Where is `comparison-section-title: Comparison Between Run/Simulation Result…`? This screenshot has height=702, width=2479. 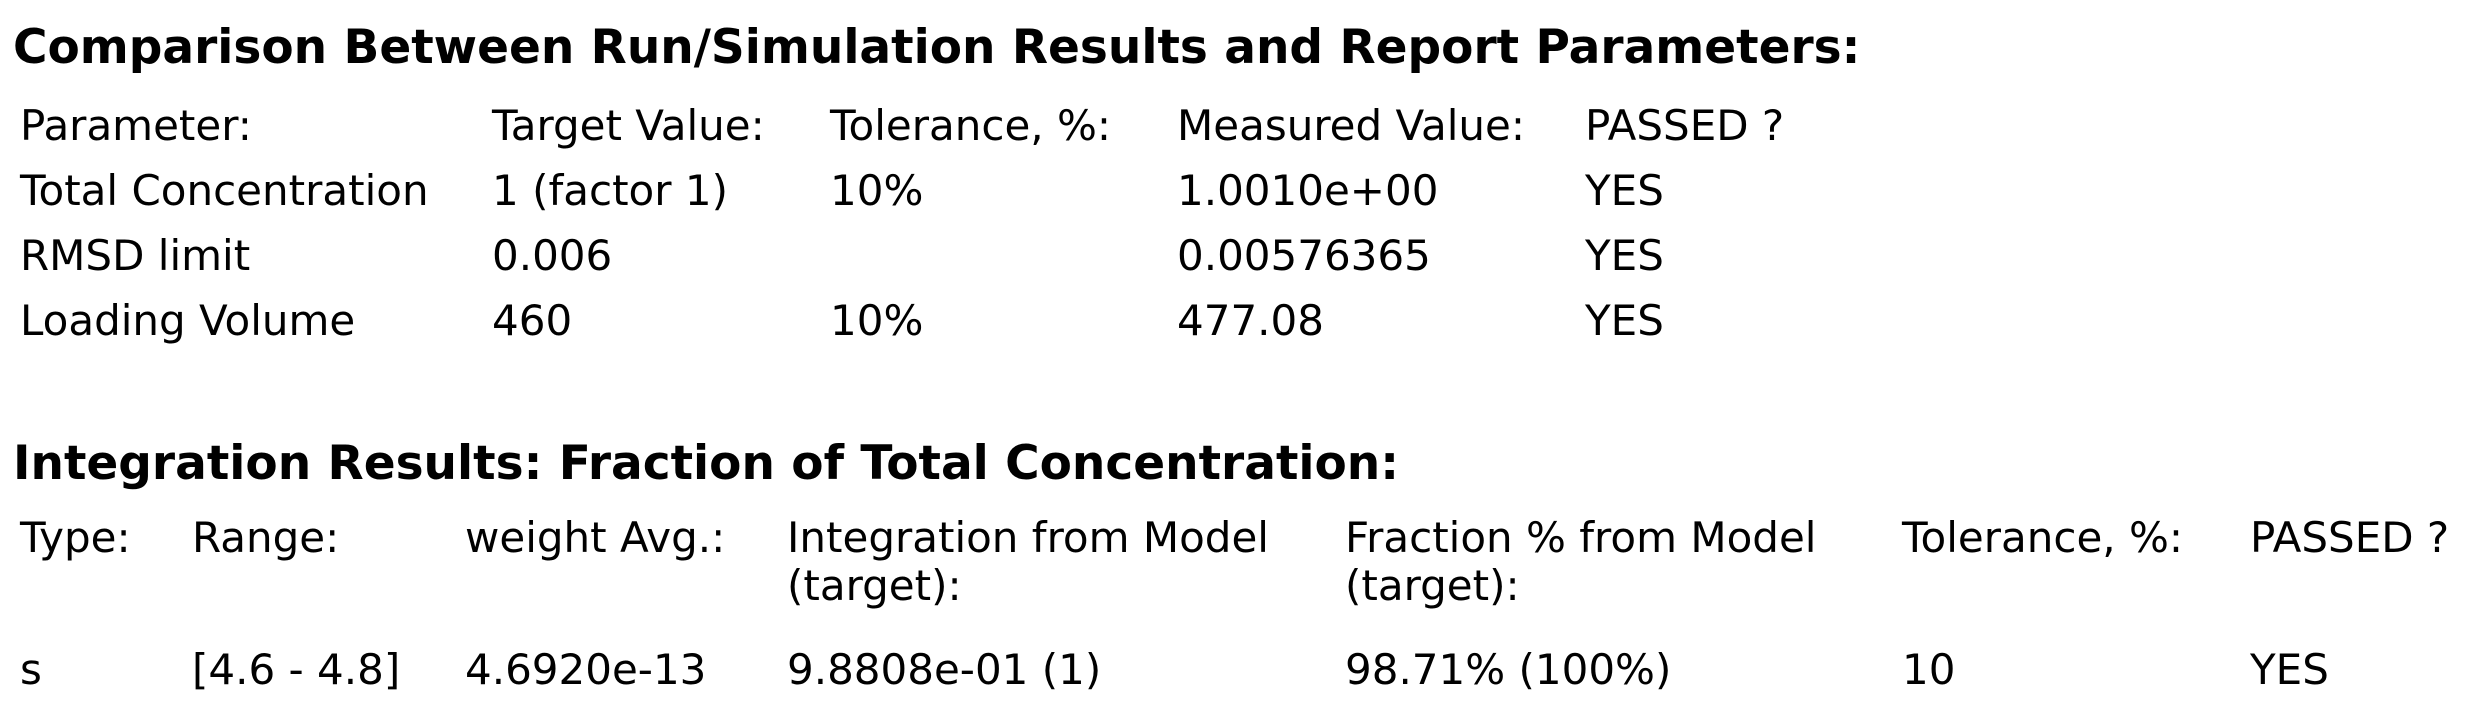 comparison-section-title: Comparison Between Run/Simulation Result… is located at coordinates (937, 47).